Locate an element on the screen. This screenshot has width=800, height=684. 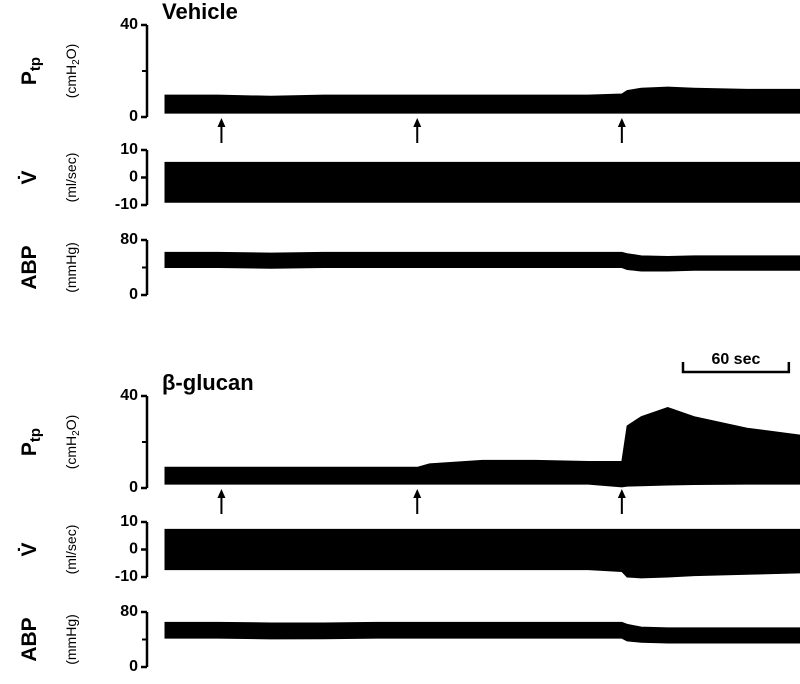
panel-title: Vehicle is located at coordinates (200, 12).